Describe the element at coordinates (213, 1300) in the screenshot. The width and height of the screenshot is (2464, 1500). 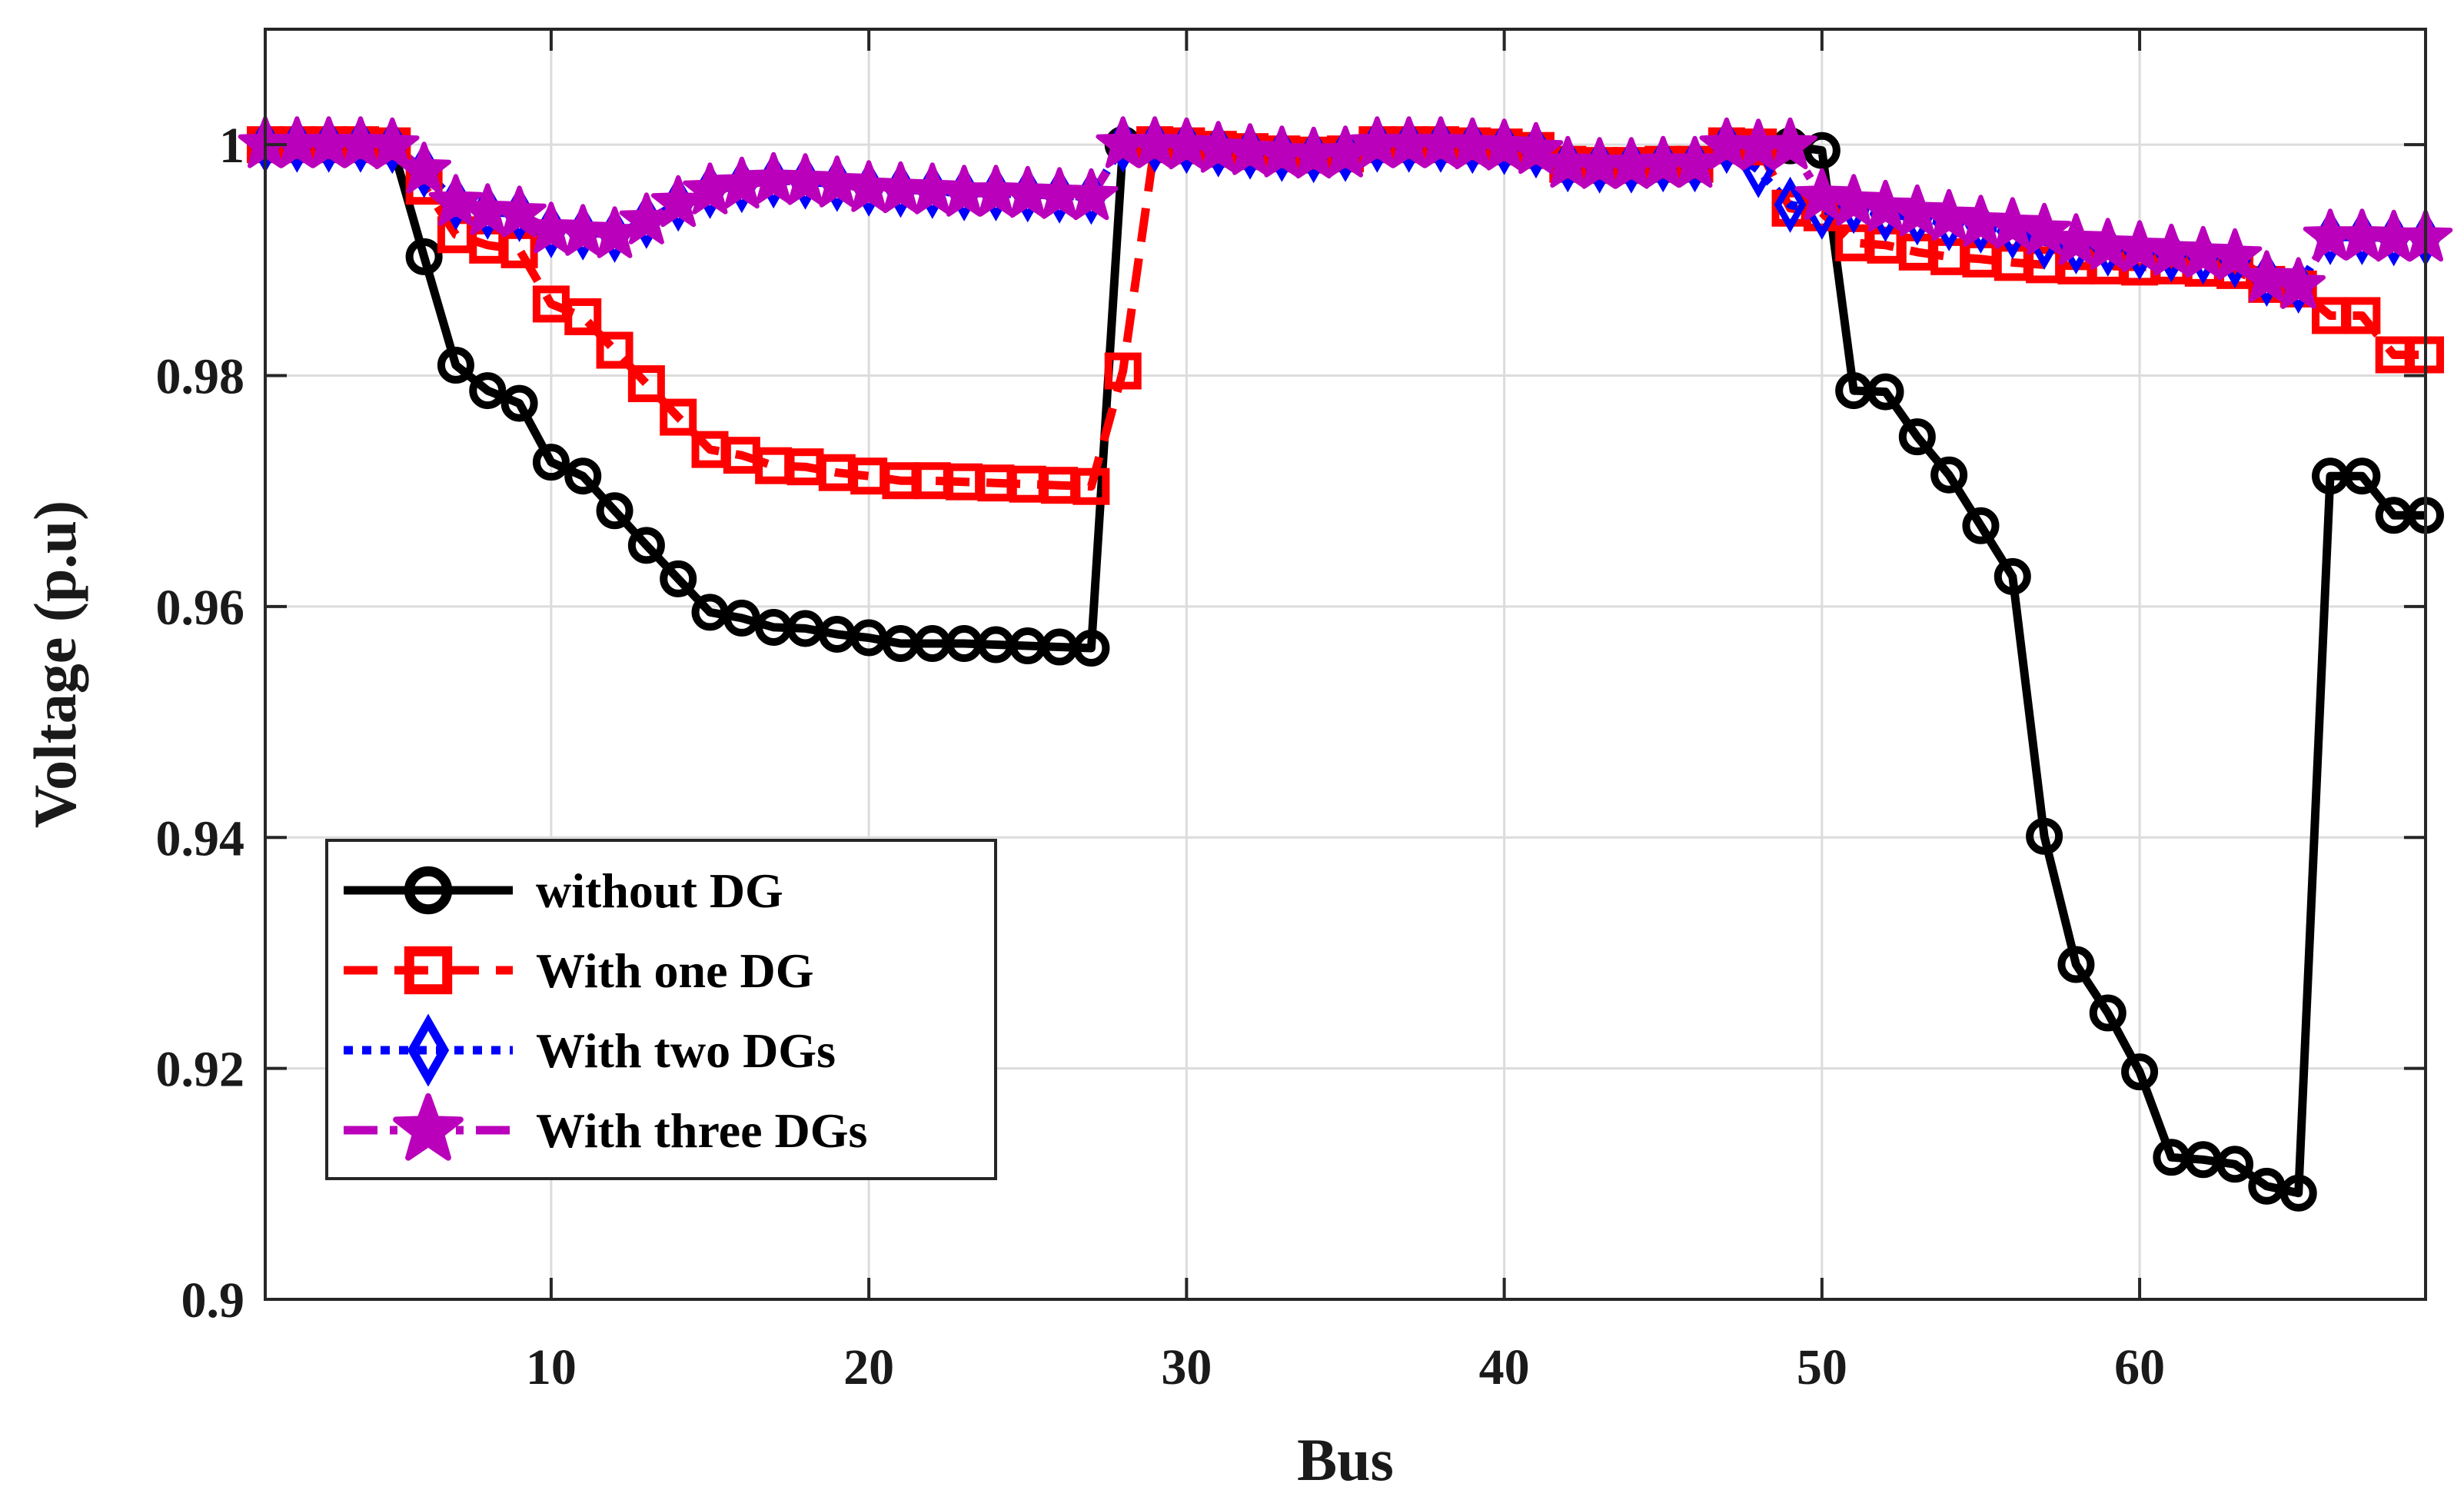
I see `y-tick-label: 0.9` at that location.